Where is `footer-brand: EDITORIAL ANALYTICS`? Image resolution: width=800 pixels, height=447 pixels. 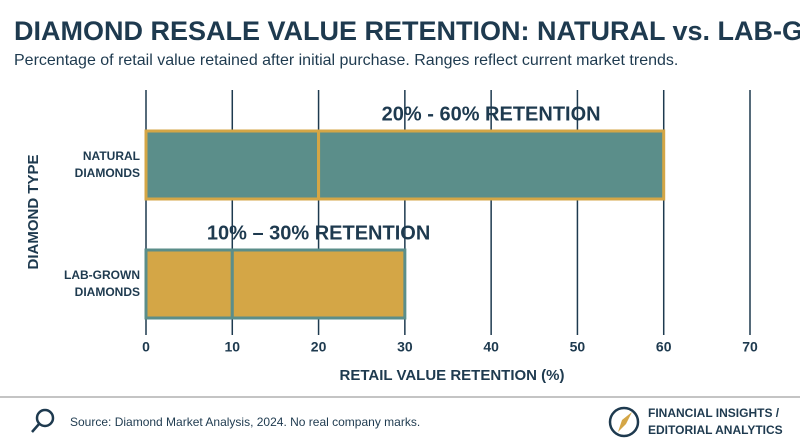 footer-brand: EDITORIAL ANALYTICS is located at coordinates (715, 430).